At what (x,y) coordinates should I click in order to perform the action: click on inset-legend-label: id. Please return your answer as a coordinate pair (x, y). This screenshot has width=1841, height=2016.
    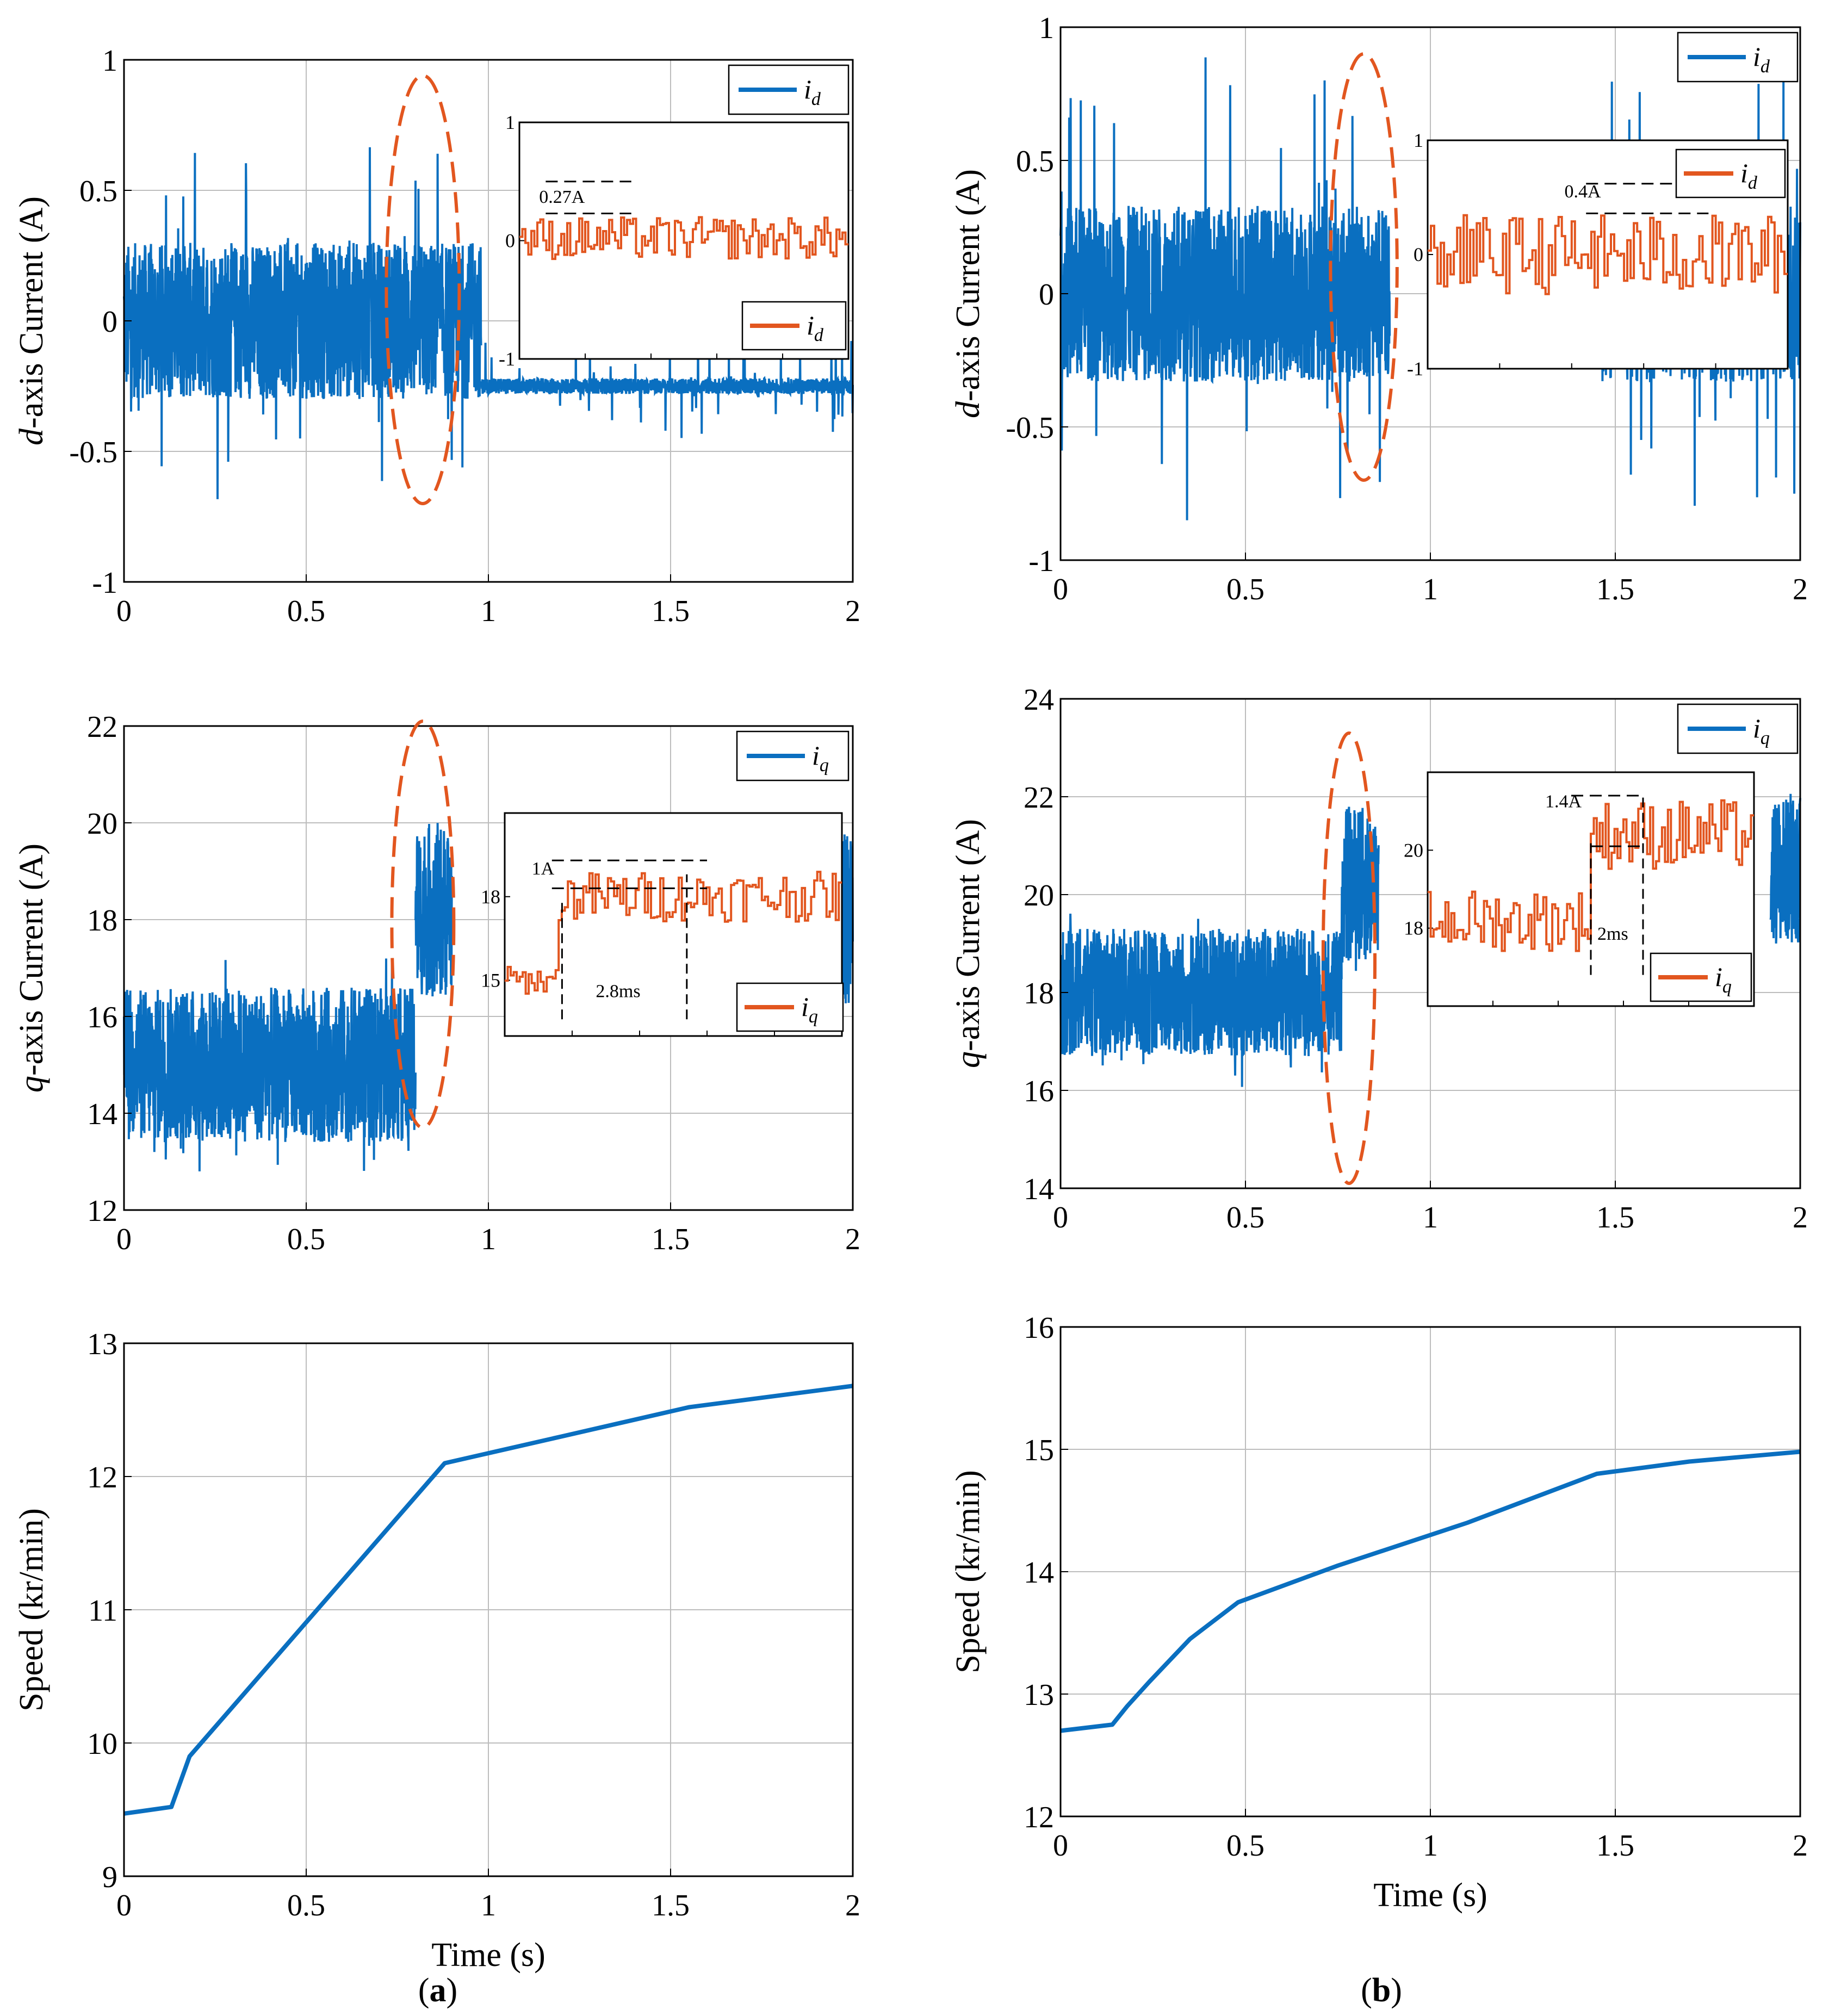
    Looking at the image, I should click on (1749, 175).